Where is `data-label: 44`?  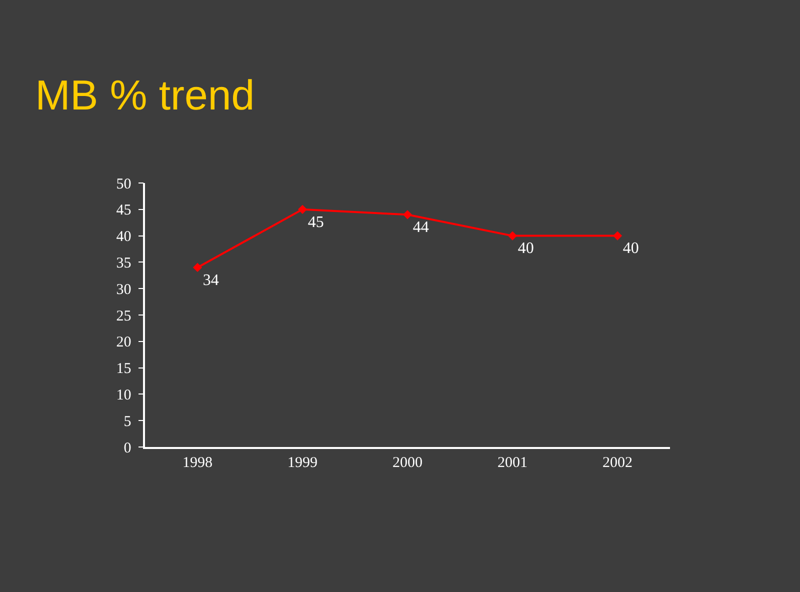 data-label: 44 is located at coordinates (420, 227).